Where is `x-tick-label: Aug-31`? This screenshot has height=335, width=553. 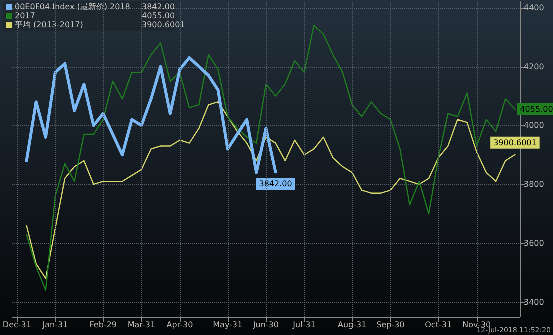
x-tick-label: Aug-31 is located at coordinates (352, 325).